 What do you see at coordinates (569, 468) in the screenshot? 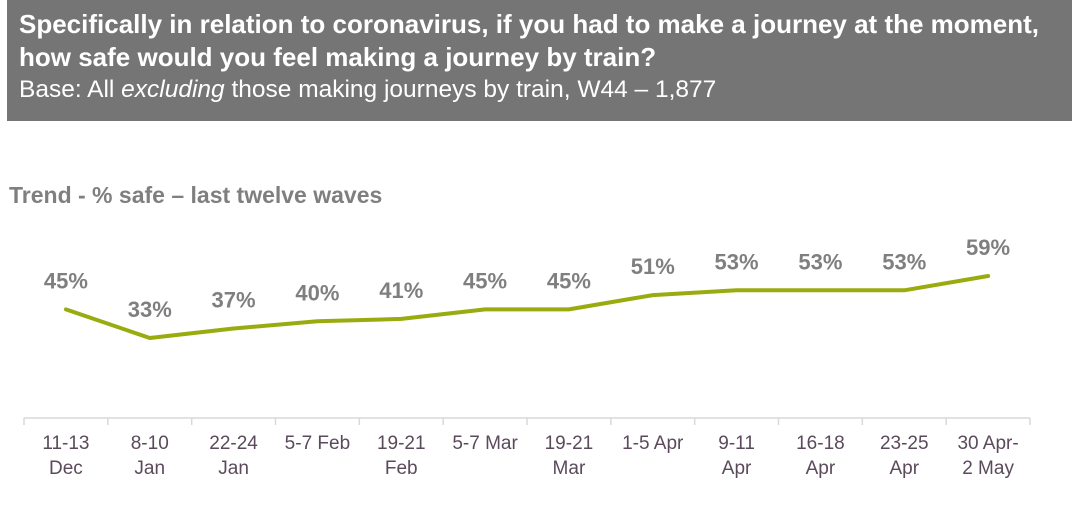
I see `x-tick-label: Mar` at bounding box center [569, 468].